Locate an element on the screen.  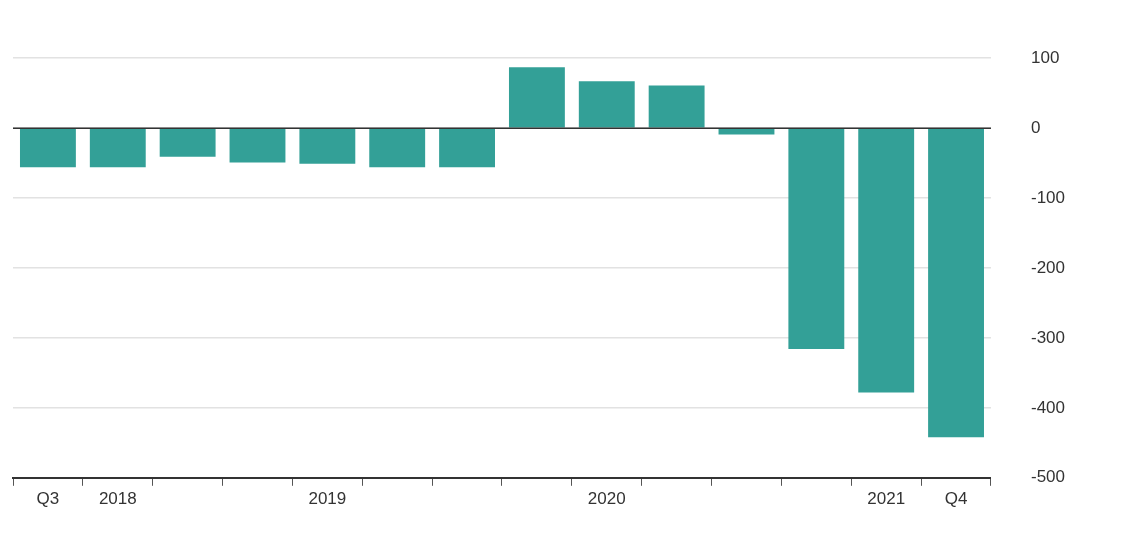
y-tick-label: -200 is located at coordinates (1048, 267).